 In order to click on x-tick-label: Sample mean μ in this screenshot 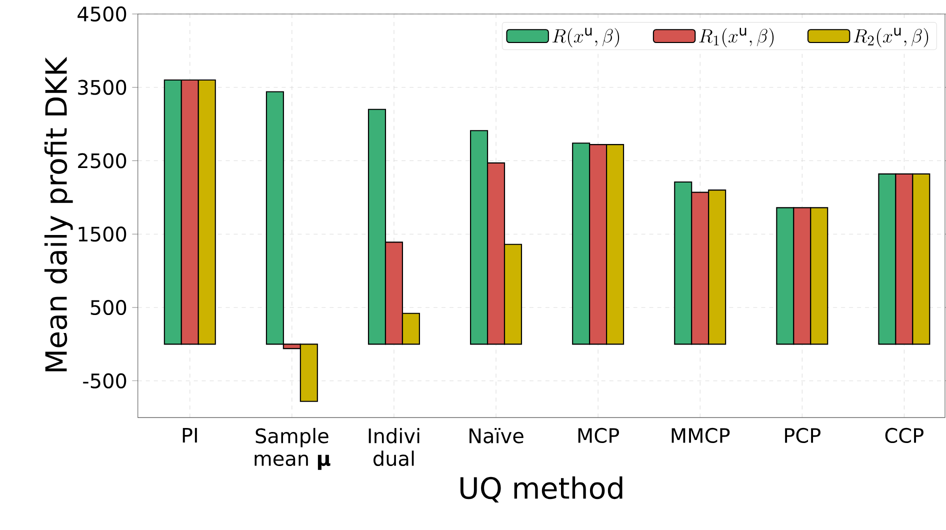, I will do `click(292, 449)`.